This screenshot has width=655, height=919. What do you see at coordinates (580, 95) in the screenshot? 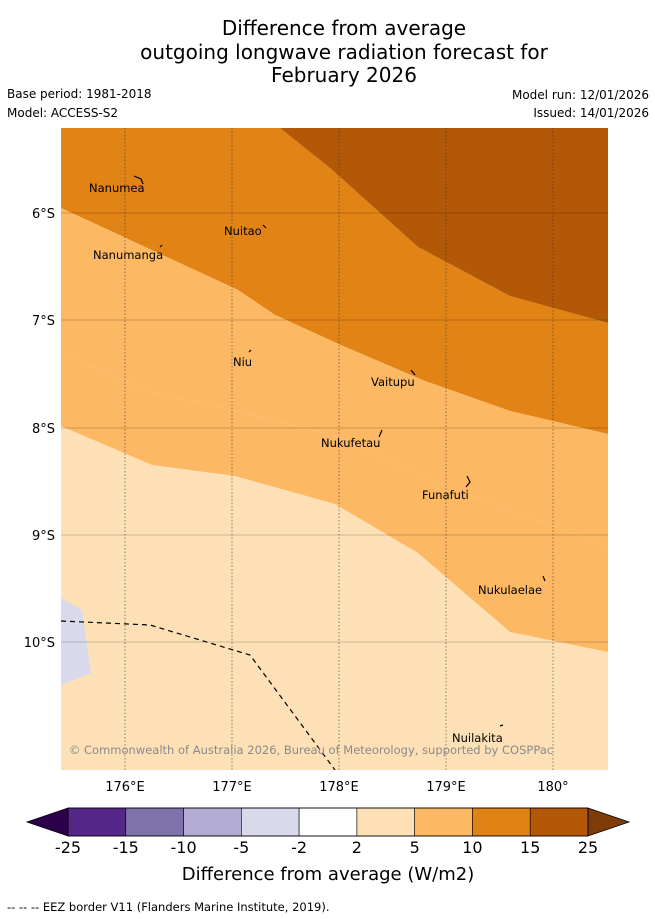
I see `model-run: Model run: 12/01/2026` at bounding box center [580, 95].